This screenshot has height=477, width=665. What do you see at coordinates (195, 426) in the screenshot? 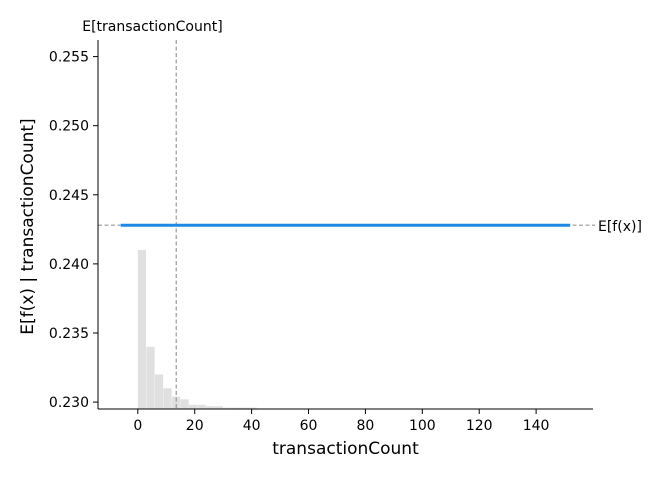
I see `x-tick-label: 20` at bounding box center [195, 426].